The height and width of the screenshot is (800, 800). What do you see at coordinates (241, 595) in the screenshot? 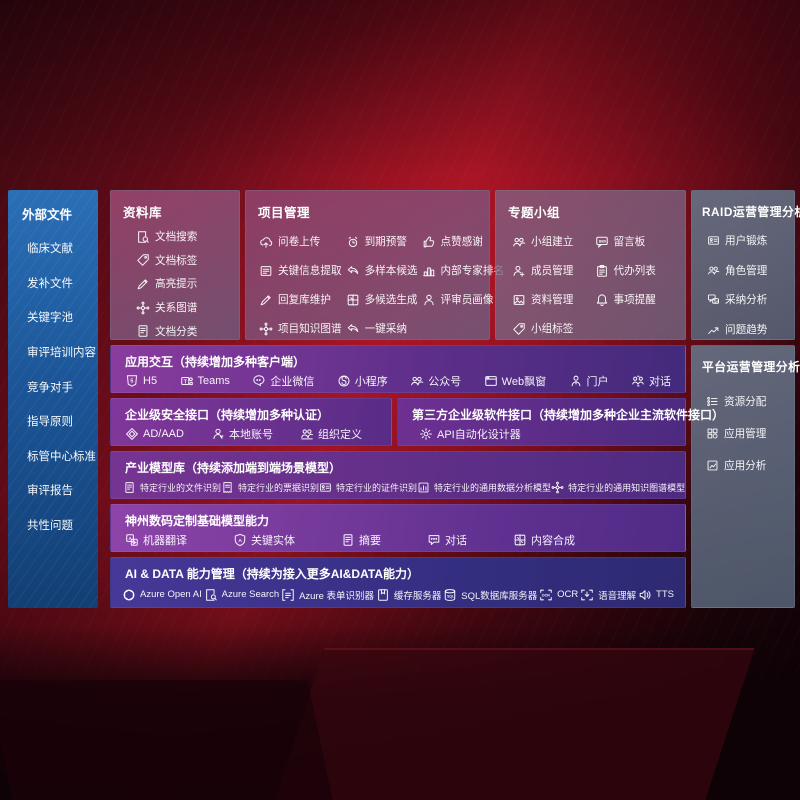
I see `feature-item: Azure Search` at bounding box center [241, 595].